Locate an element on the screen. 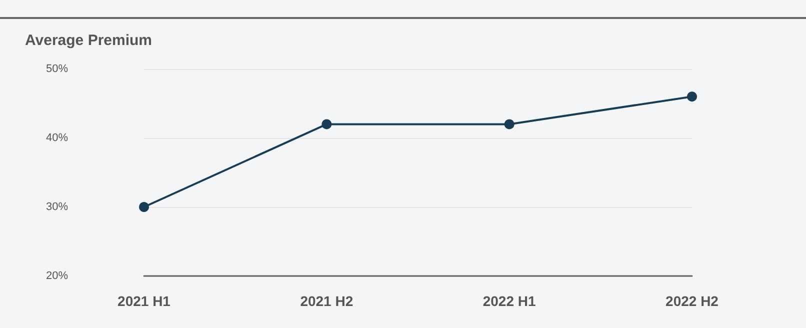 The height and width of the screenshot is (328, 806). chart-title: Average Premium is located at coordinates (88, 40).